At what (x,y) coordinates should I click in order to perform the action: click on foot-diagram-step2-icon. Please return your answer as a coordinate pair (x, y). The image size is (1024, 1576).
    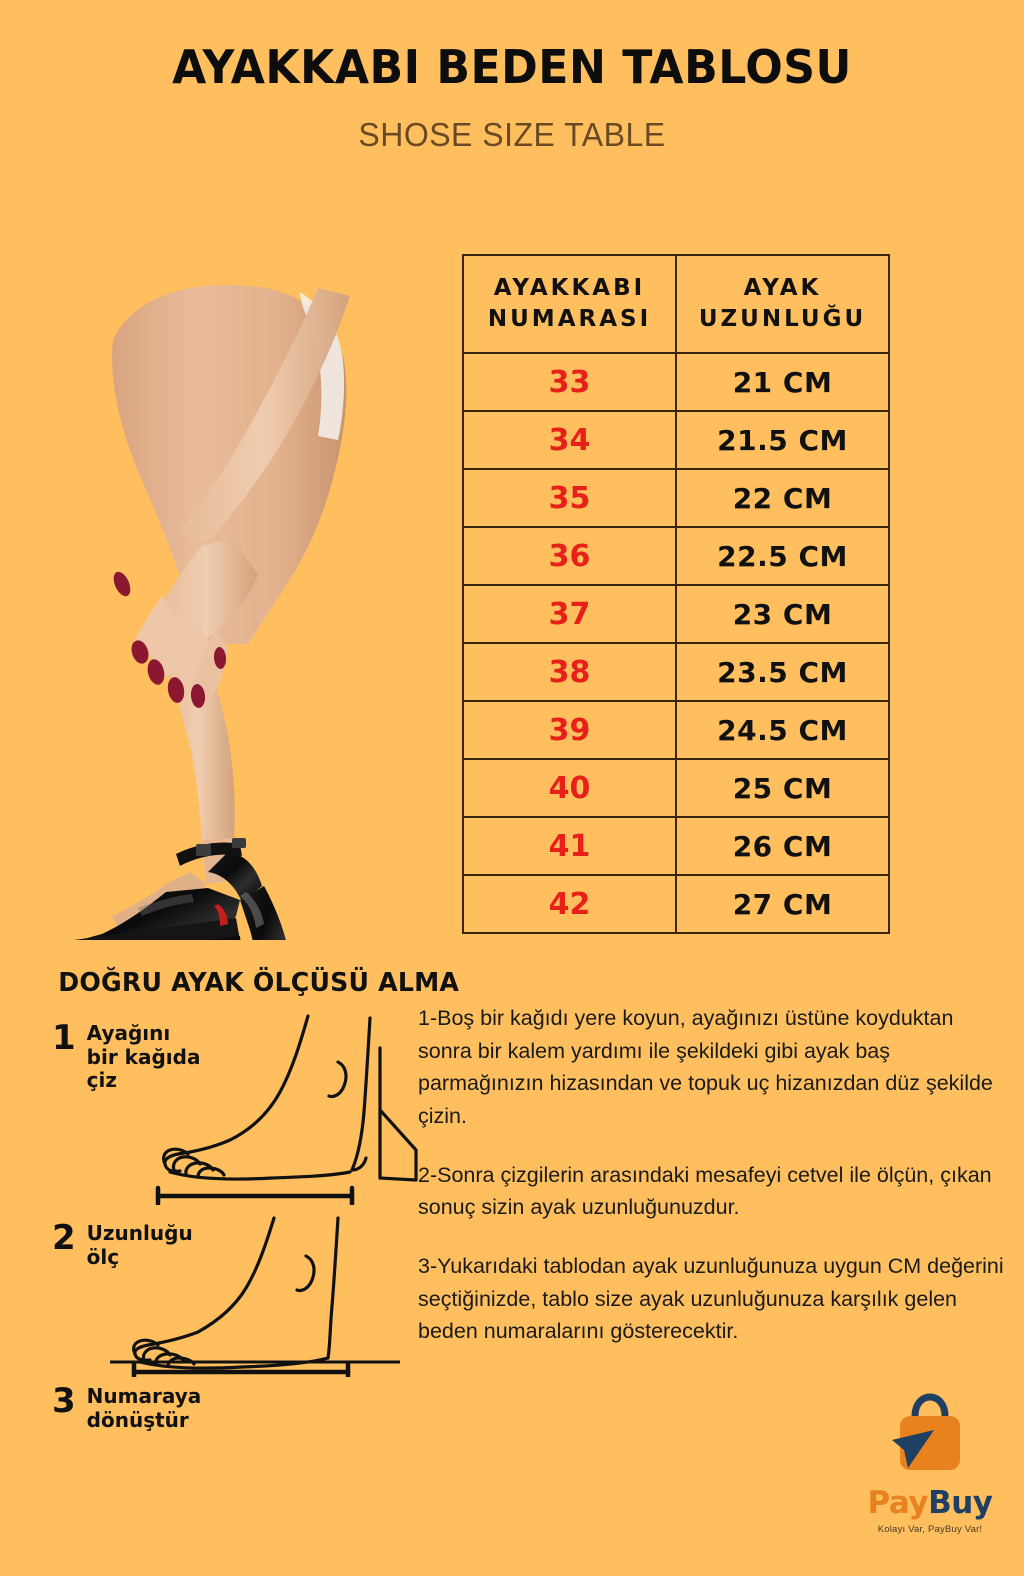
    Looking at the image, I should click on (255, 1299).